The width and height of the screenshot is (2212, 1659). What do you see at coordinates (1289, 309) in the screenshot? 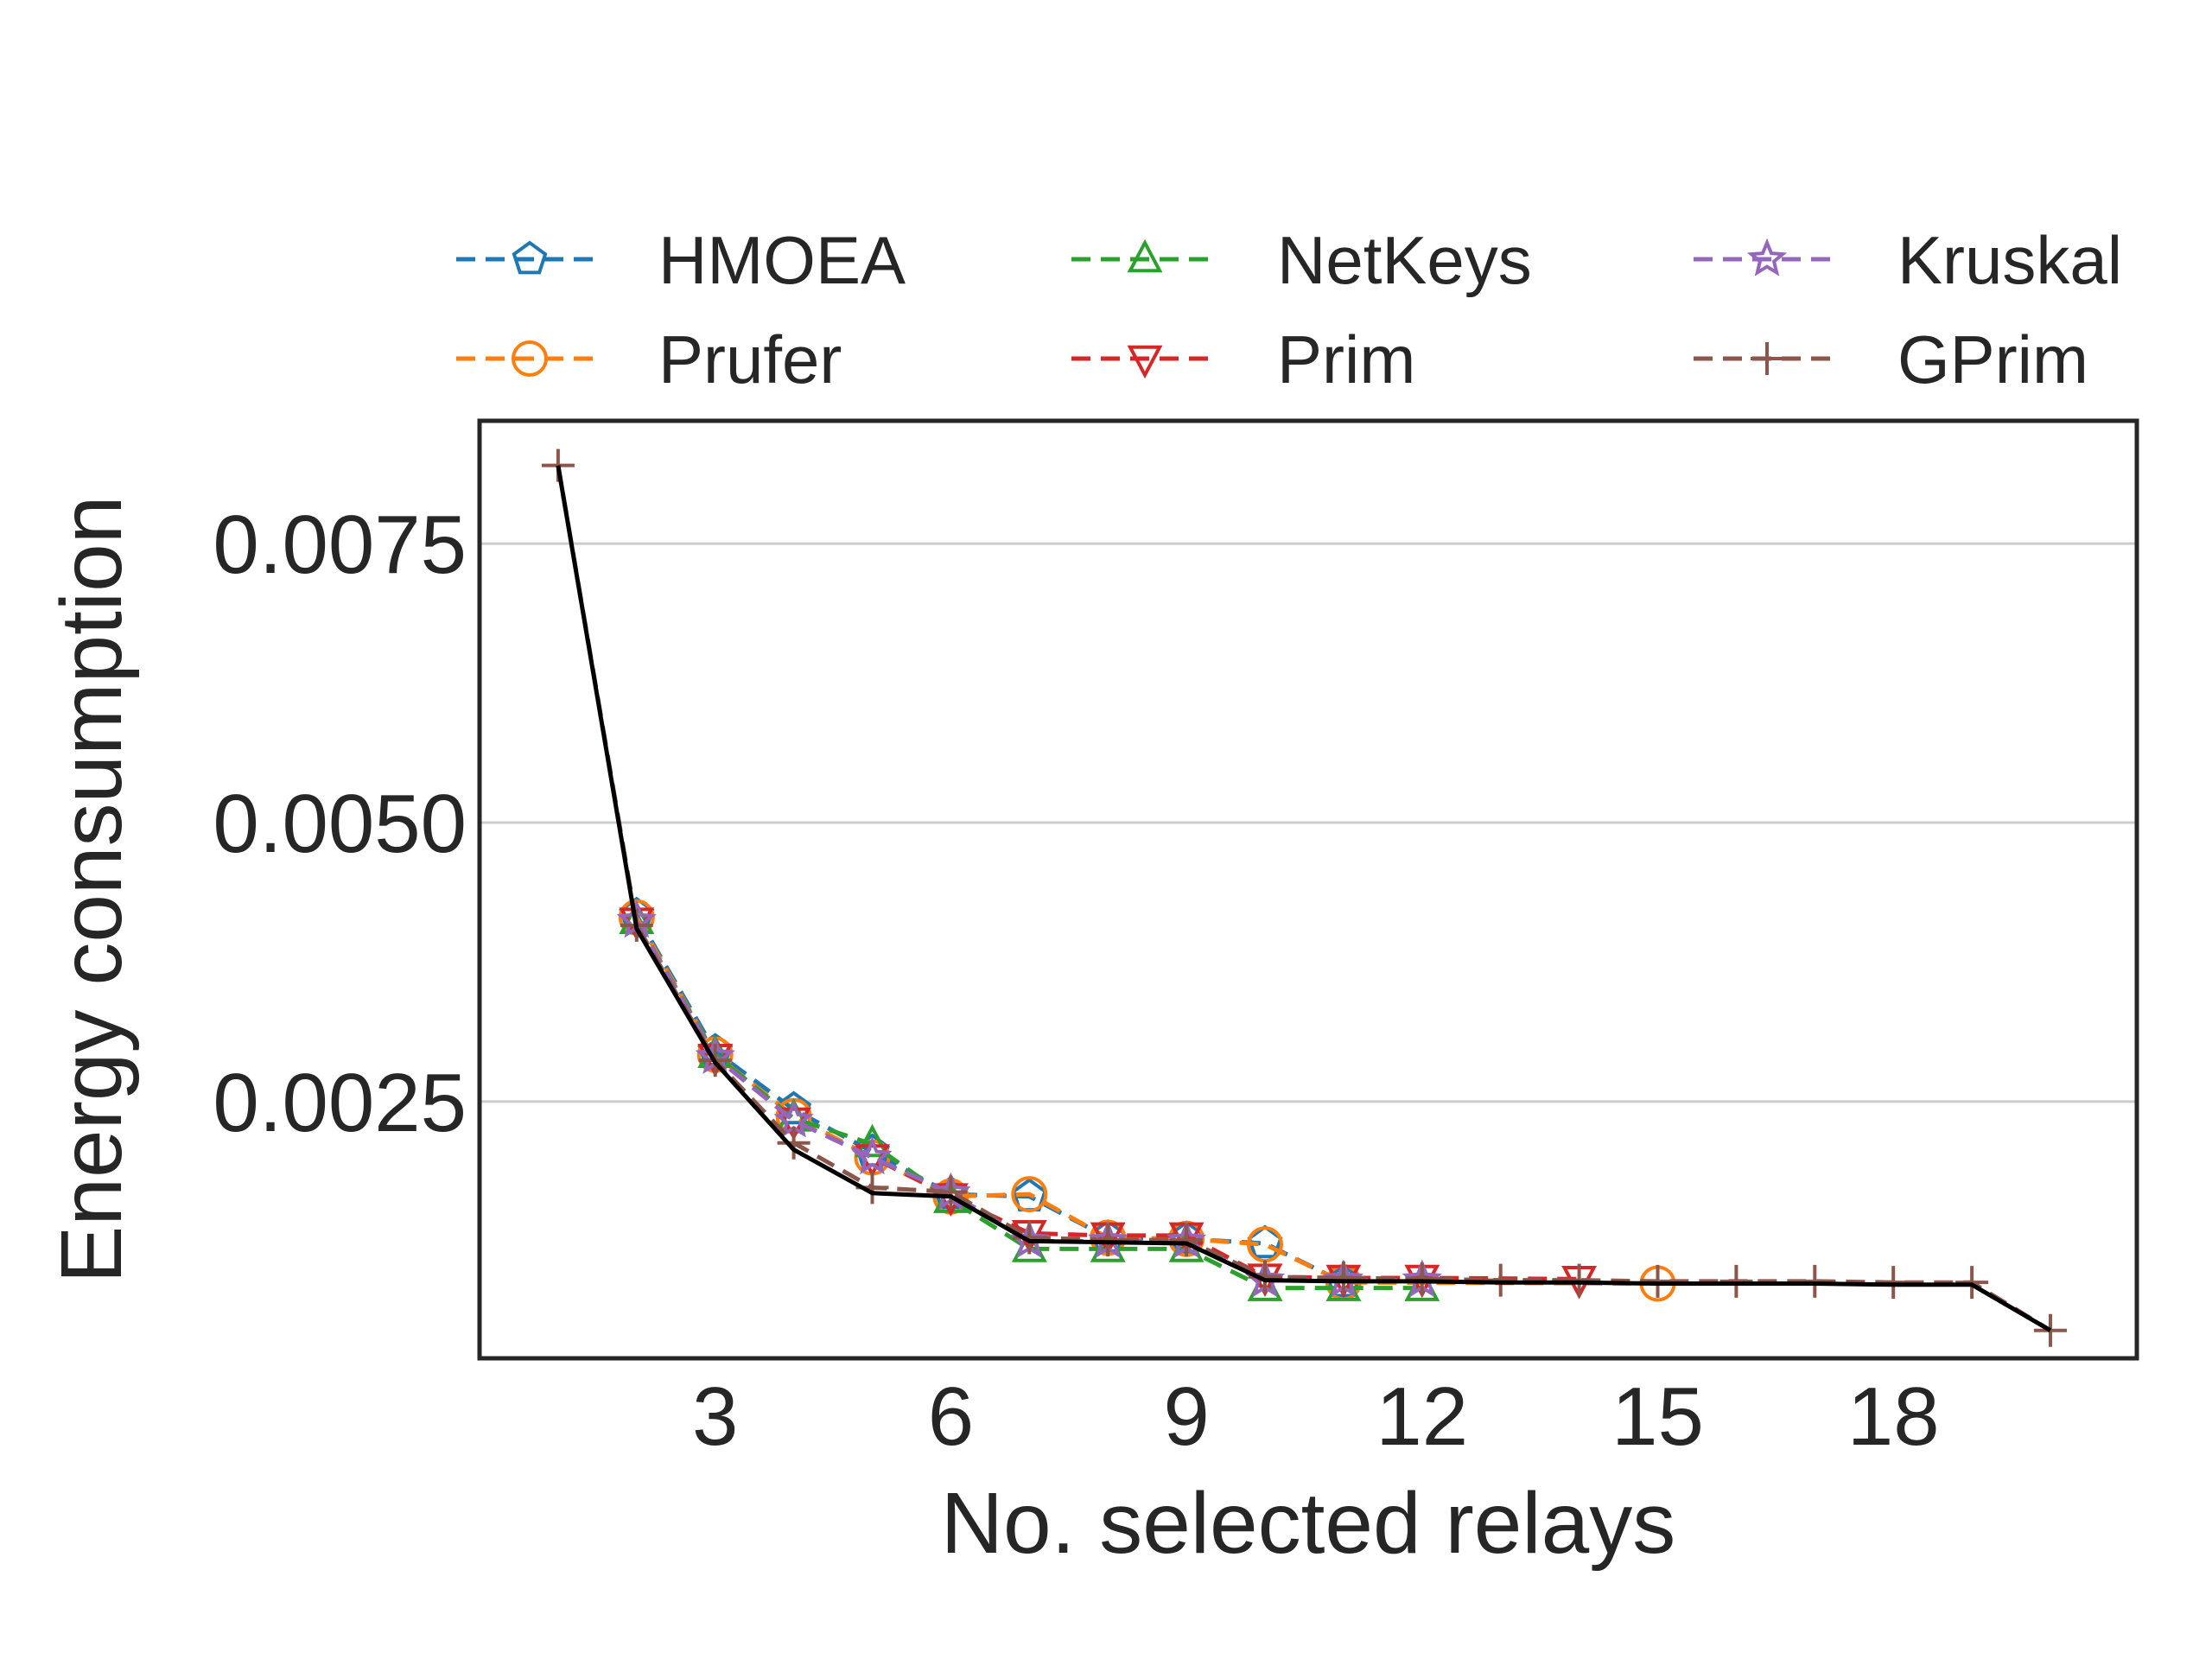
I see `legend: HMOEA Prufer NetKeys Prim Kruskal GPrim` at bounding box center [1289, 309].